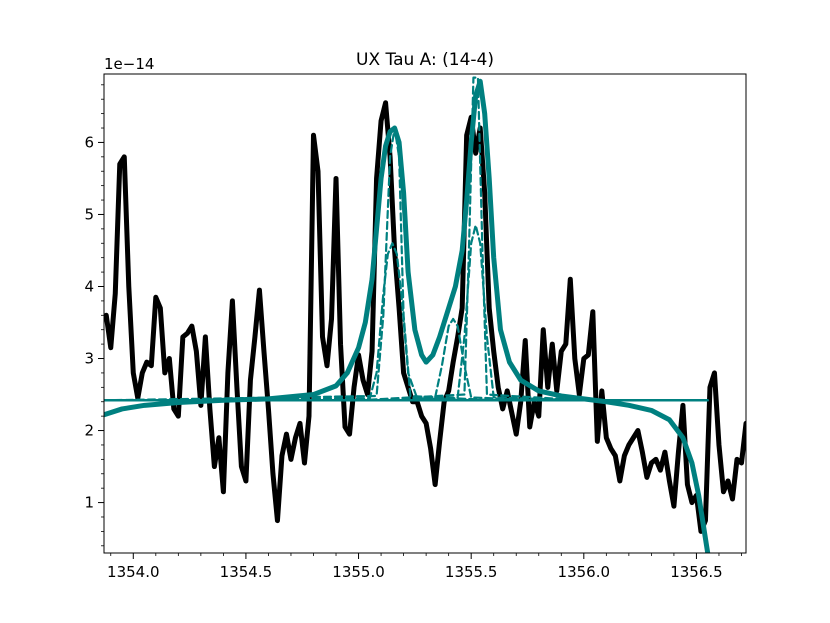 The width and height of the screenshot is (830, 623). What do you see at coordinates (471, 572) in the screenshot?
I see `x-tick-label: 1355.5` at bounding box center [471, 572].